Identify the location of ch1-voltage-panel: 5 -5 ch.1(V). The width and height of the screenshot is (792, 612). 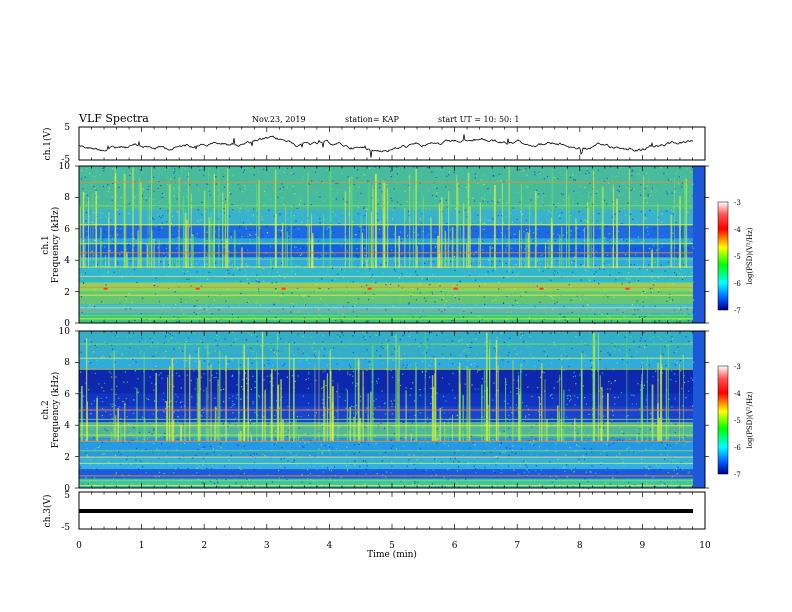
(374, 144).